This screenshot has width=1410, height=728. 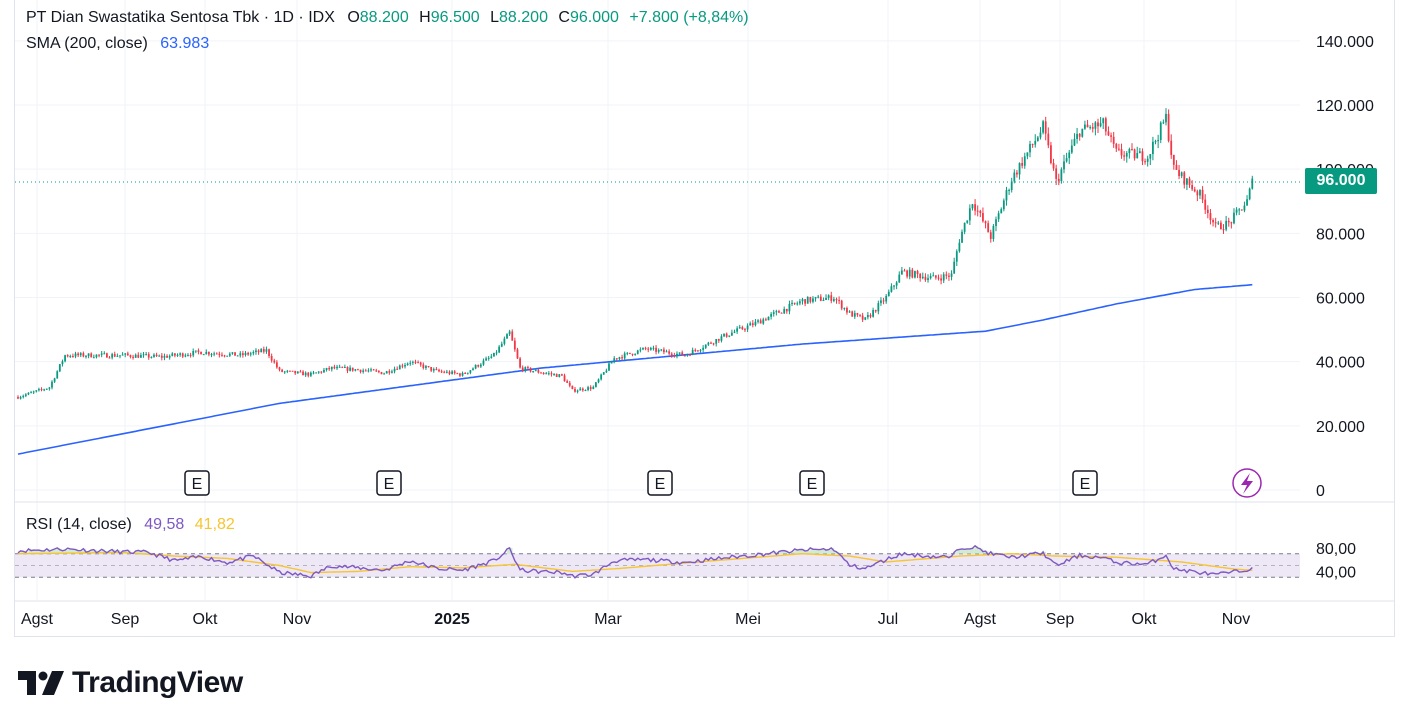 I want to click on earnings-marker-label: E, so click(x=389, y=484).